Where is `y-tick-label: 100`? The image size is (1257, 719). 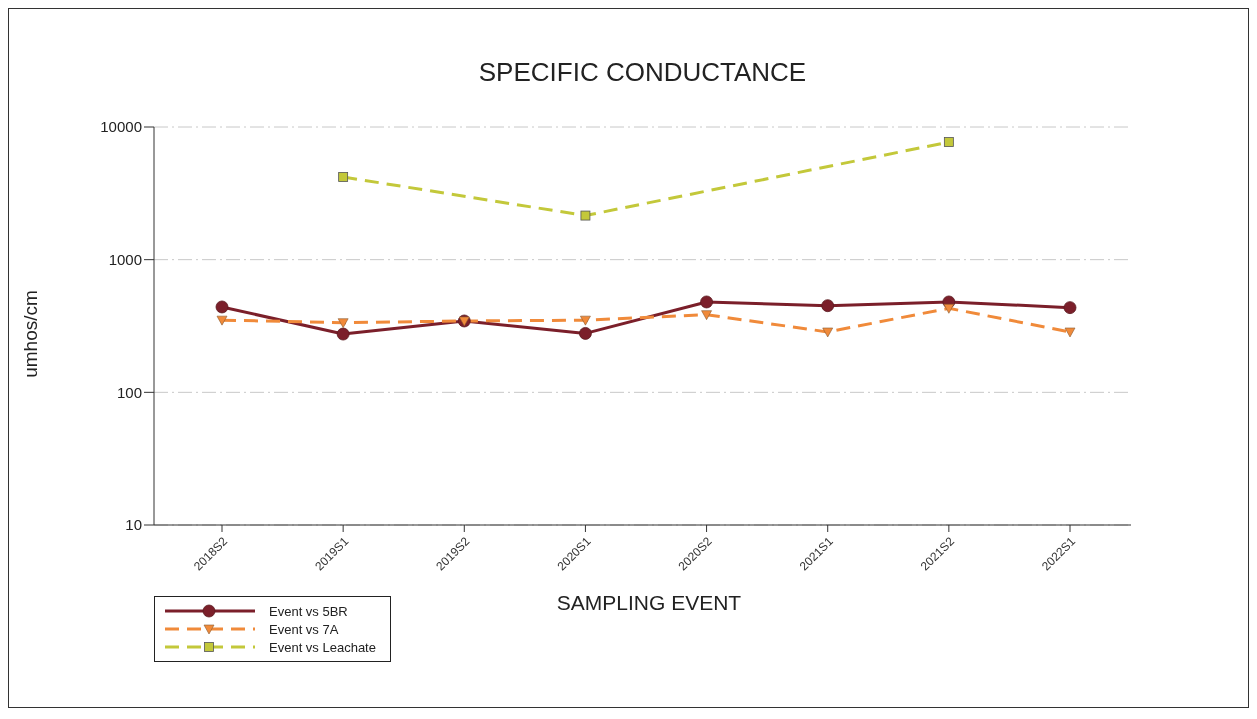
y-tick-label: 100 is located at coordinates (129, 392).